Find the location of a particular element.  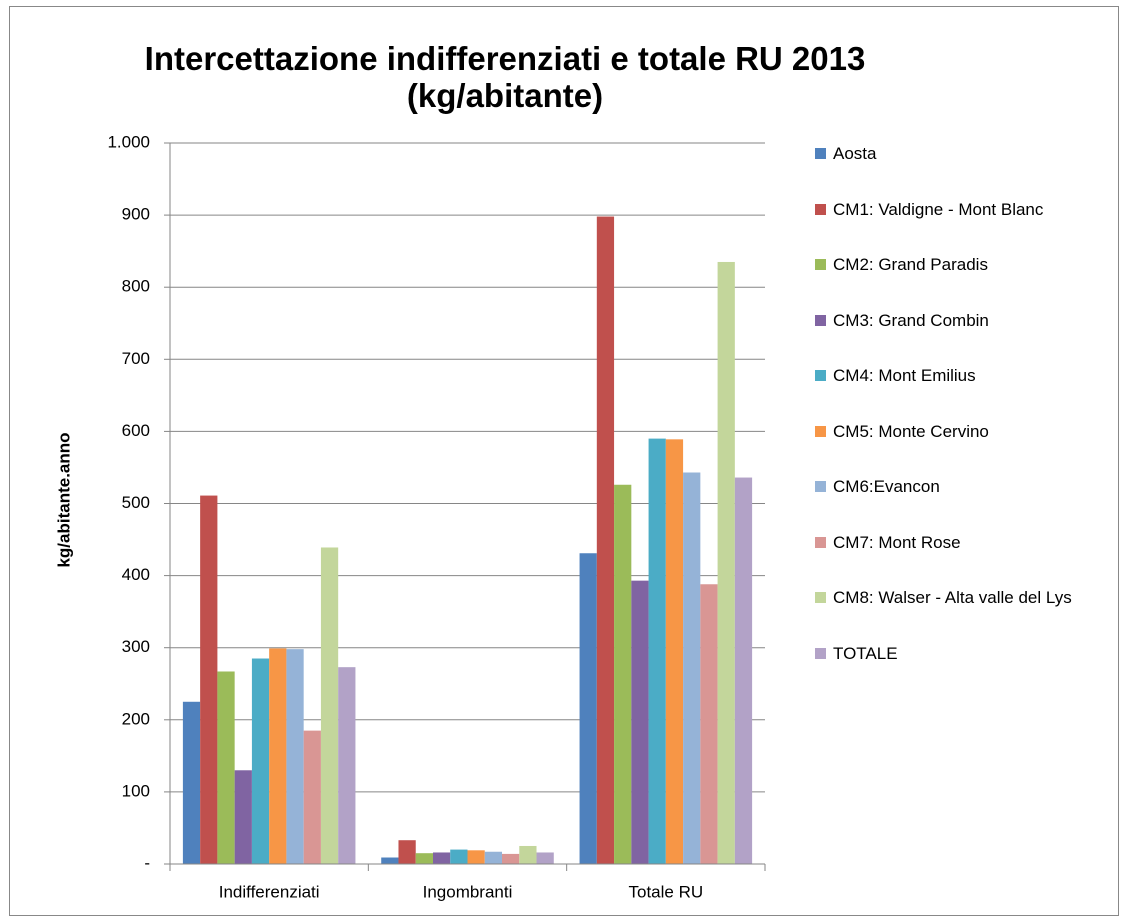

x-tick-label: Totale RU is located at coordinates (666, 891).